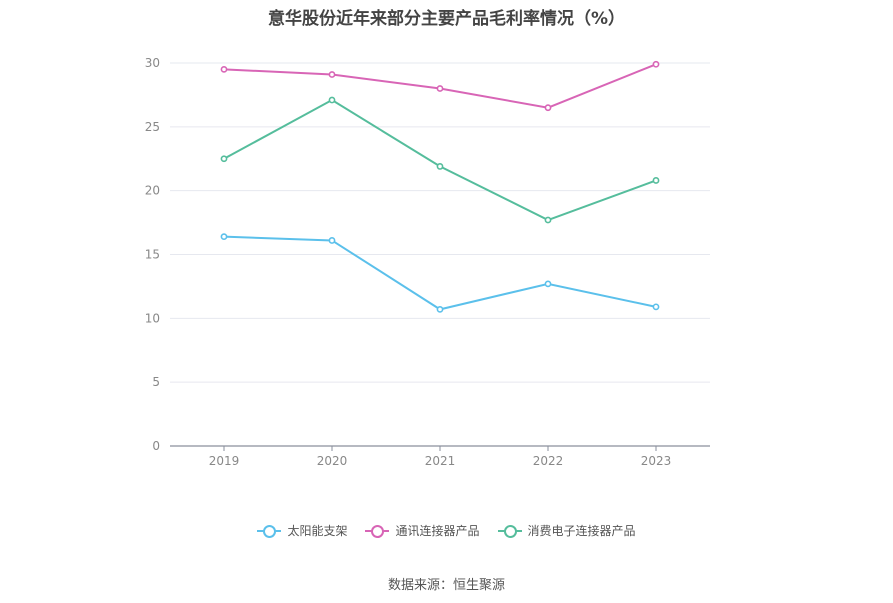 The width and height of the screenshot is (893, 603). What do you see at coordinates (152, 127) in the screenshot?
I see `y-tick-label: 25` at bounding box center [152, 127].